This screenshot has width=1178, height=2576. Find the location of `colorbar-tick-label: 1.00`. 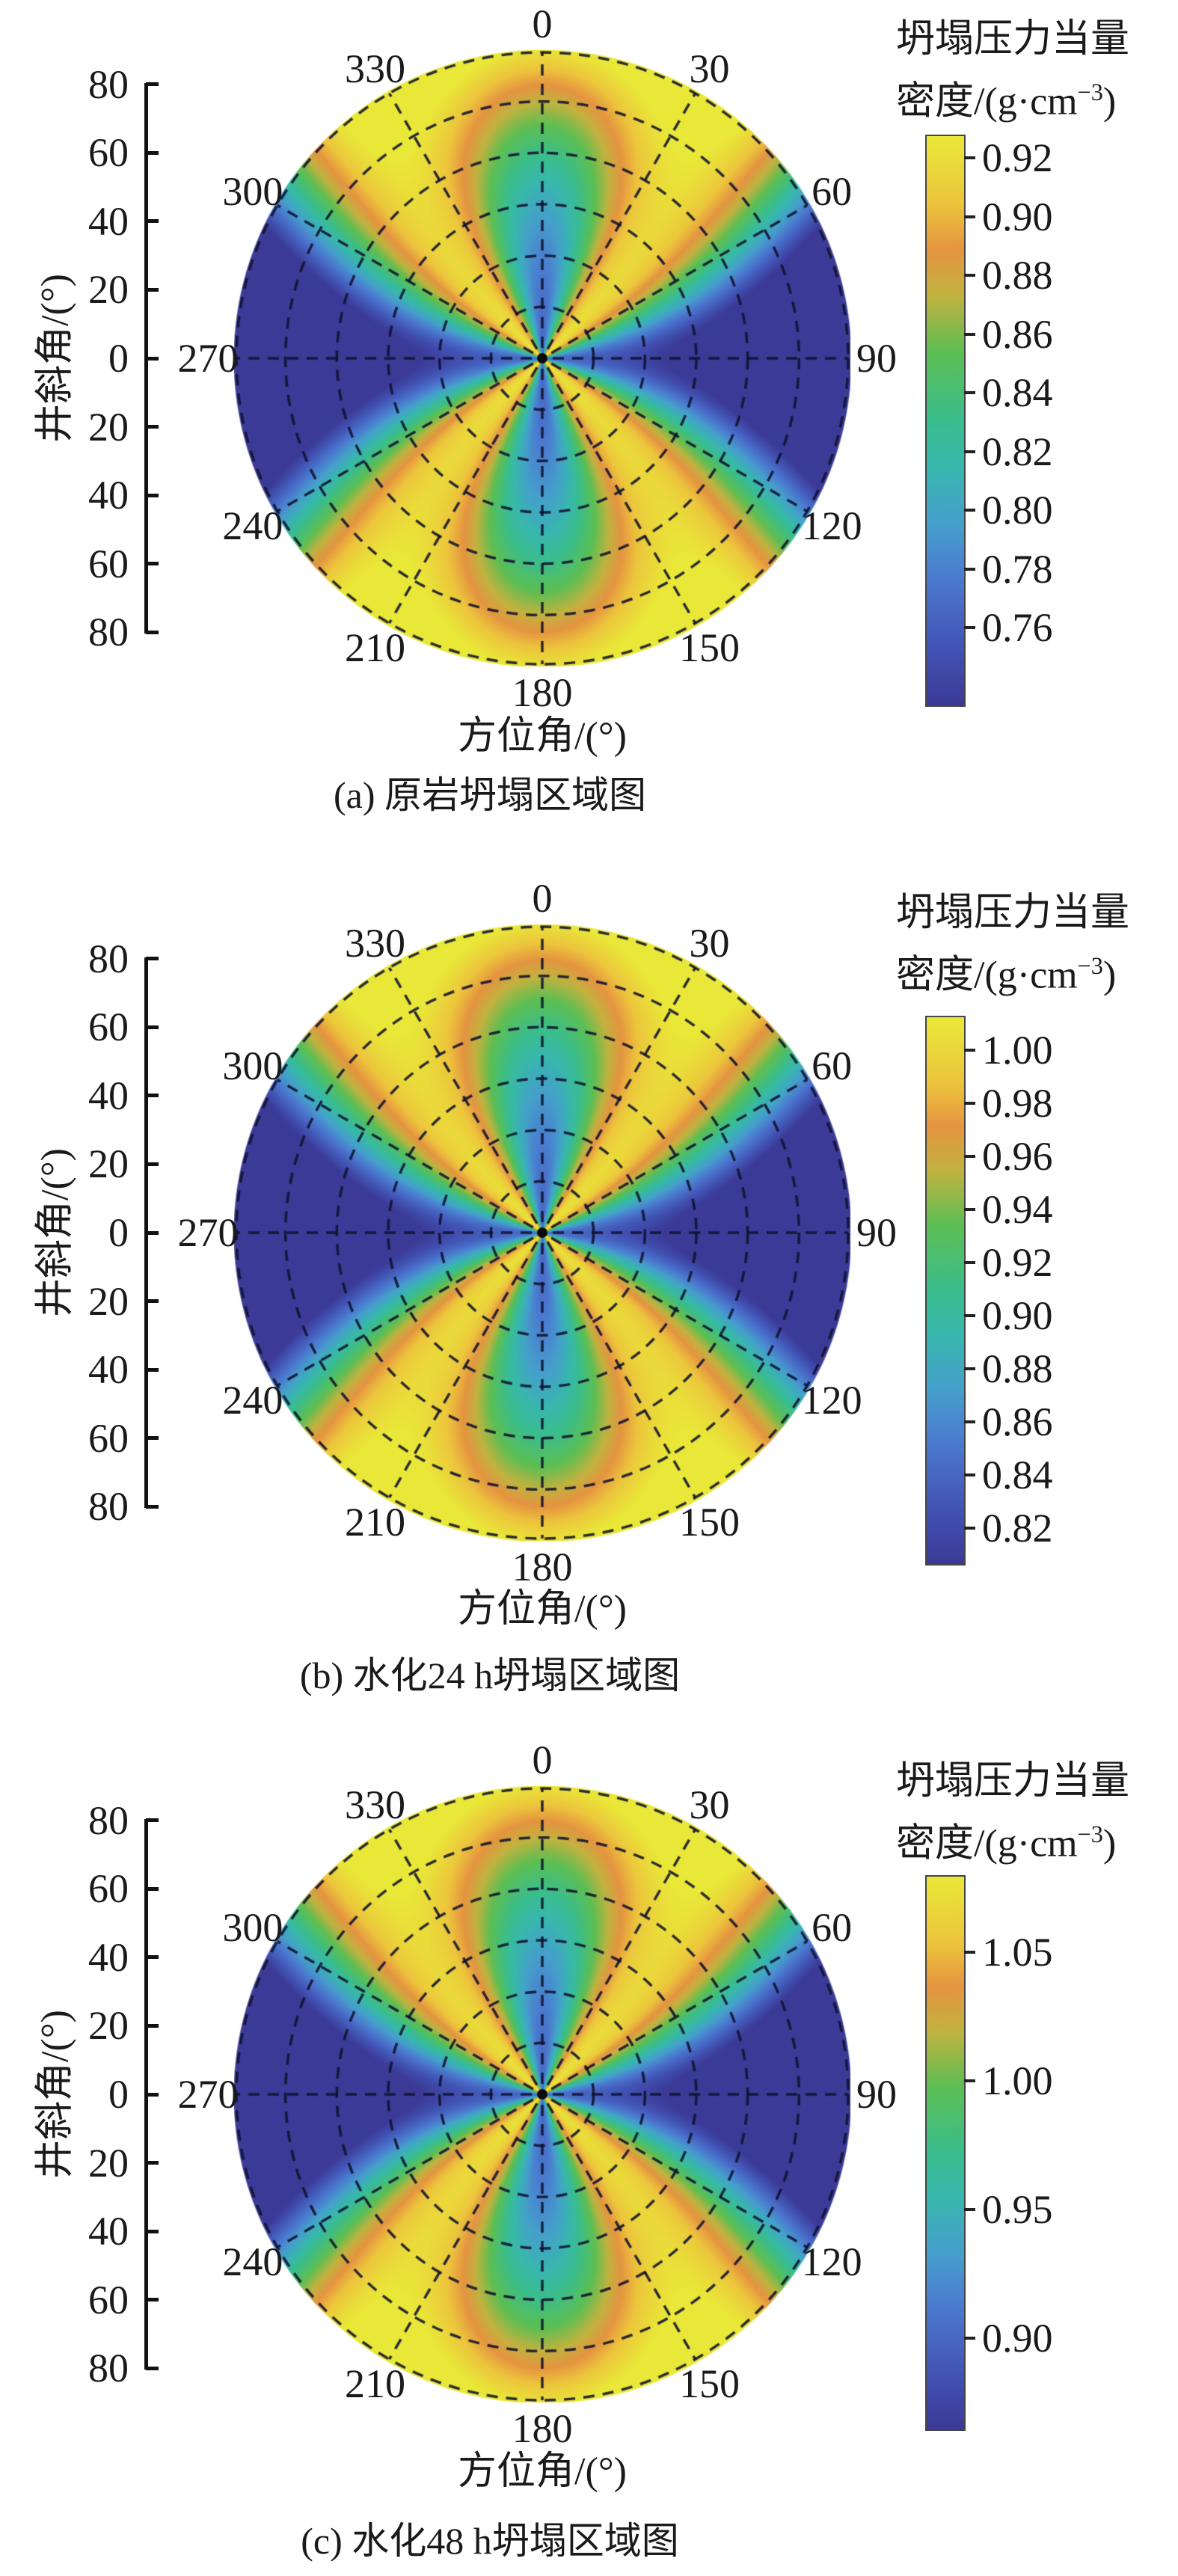

colorbar-tick-label: 1.00 is located at coordinates (1017, 2081).